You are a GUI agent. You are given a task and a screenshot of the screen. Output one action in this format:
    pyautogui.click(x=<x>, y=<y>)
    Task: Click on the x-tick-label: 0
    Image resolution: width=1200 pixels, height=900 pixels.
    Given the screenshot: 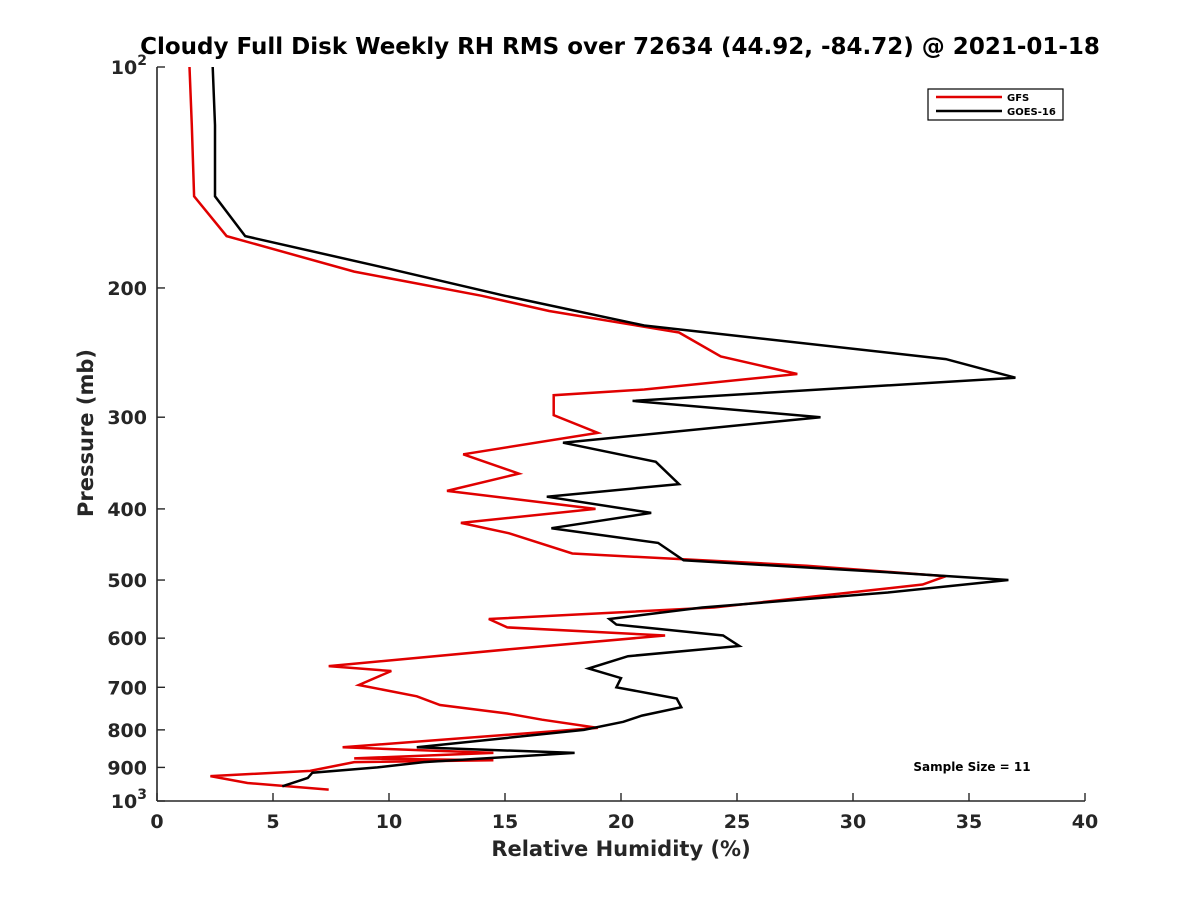 What is the action you would take?
    pyautogui.click(x=156, y=822)
    